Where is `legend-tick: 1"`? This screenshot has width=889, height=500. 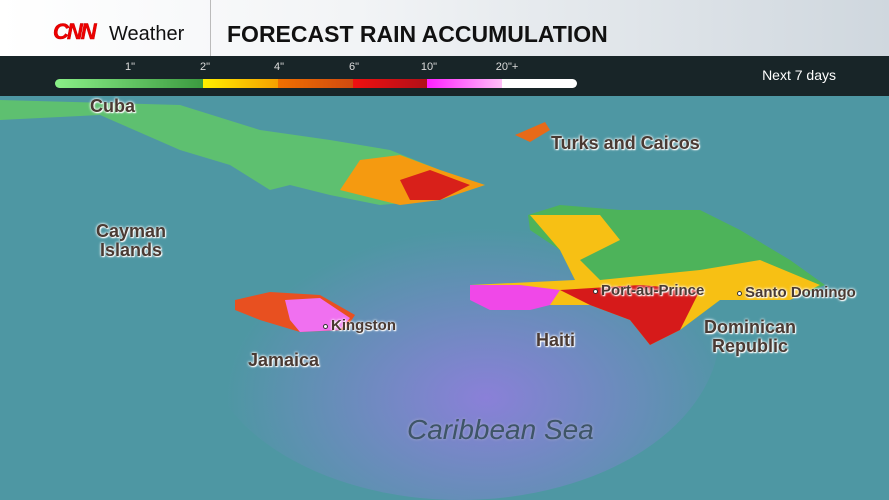
legend-tick: 1" is located at coordinates (130, 67).